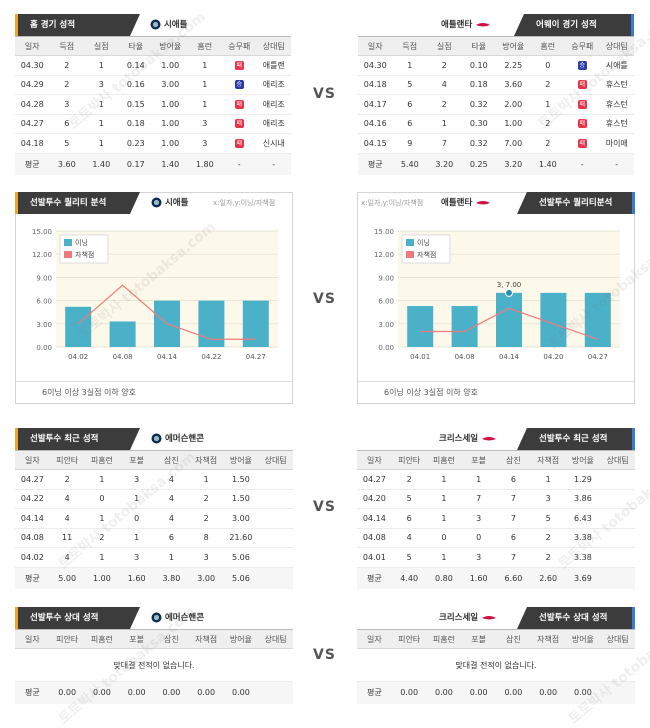 The image size is (650, 728). Describe the element at coordinates (256, 357) in the screenshot. I see `x-tick-label: 04.27` at that location.